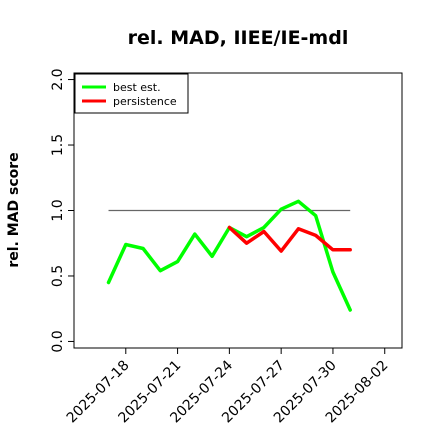 The height and width of the screenshot is (440, 440). I want to click on chart-title: rel. MAD, IIEE/IE-mdl, so click(238, 38).